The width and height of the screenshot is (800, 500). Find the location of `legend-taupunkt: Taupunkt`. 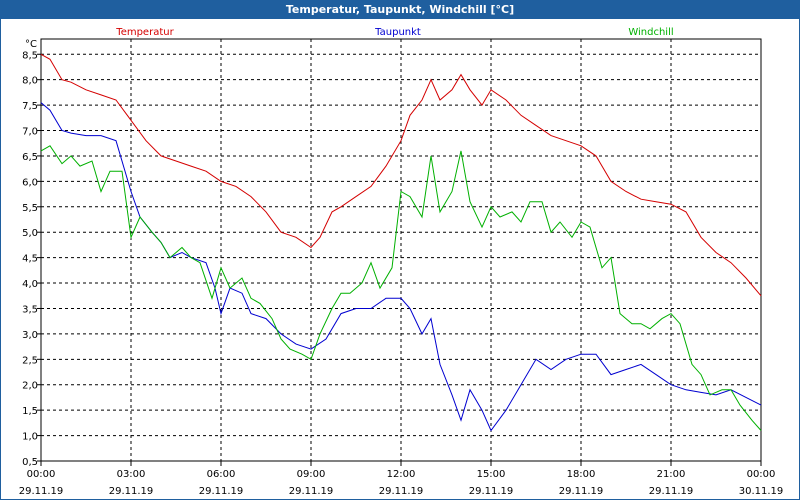

legend-taupunkt: Taupunkt is located at coordinates (397, 32).